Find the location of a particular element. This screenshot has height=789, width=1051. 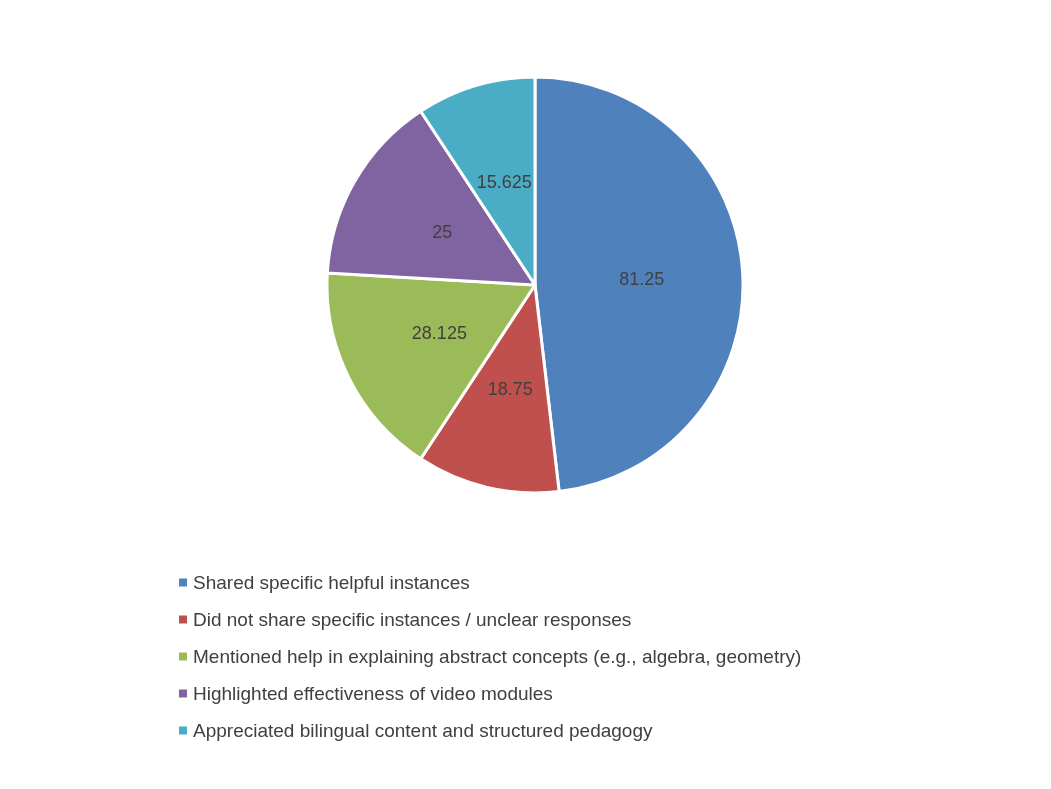

data-label: 25 is located at coordinates (442, 231).